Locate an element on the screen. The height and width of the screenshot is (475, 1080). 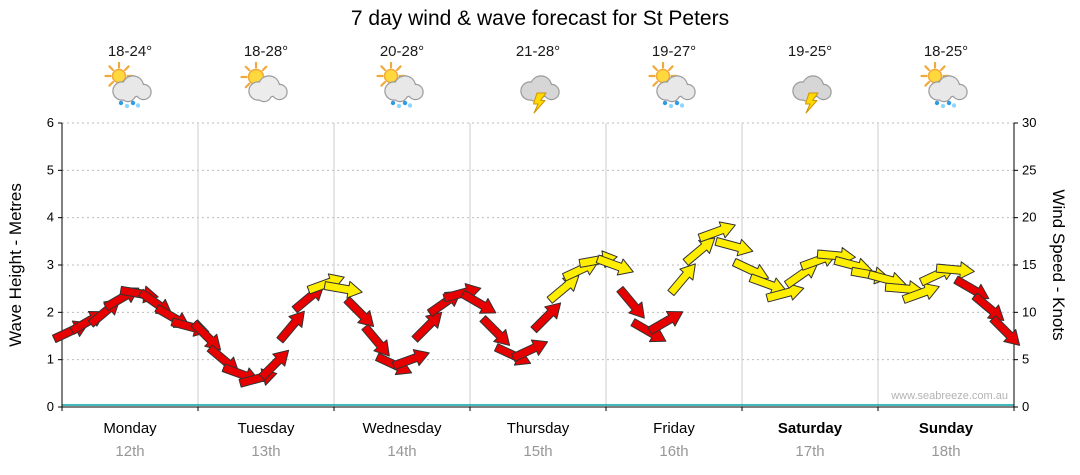
day-date-label: 14th is located at coordinates (402, 451).